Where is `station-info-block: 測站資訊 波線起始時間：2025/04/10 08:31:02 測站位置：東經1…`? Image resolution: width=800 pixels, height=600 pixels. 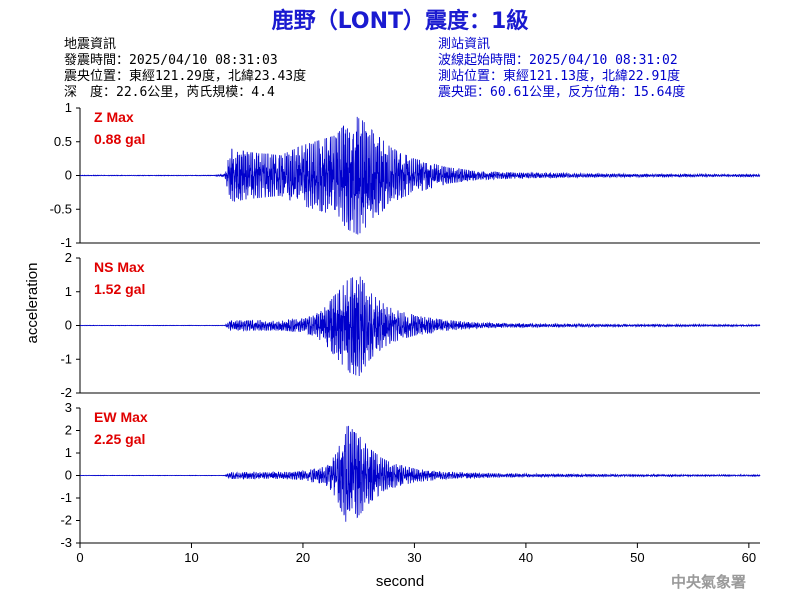 station-info-block: 測站資訊 波線起始時間：2025/04/10 08:31:02 測站位置：東經1… is located at coordinates (561, 68).